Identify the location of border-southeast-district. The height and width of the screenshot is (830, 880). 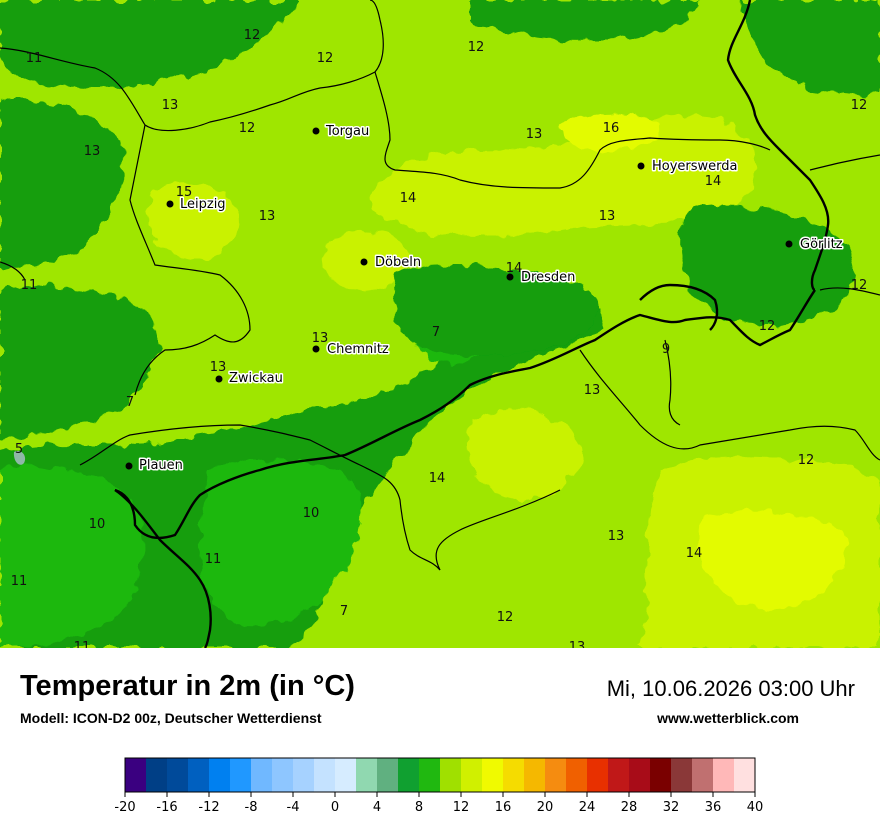
(729, 405).